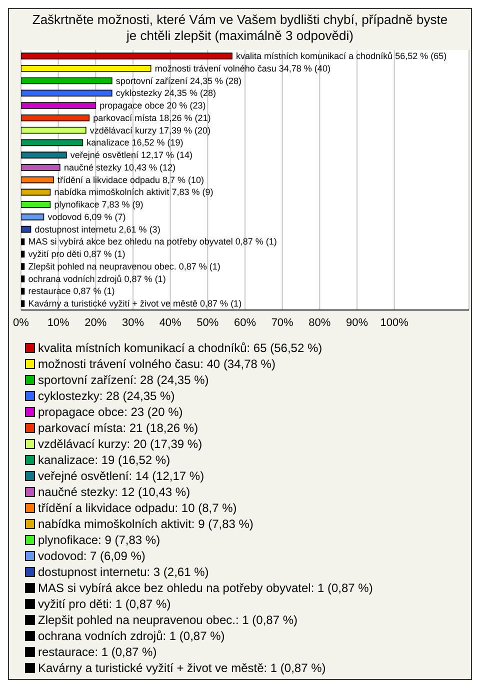  I want to click on legend-label: MAS si vybírá akce bez ohledu na potřeby obyvatel: 1 (0,87 %), so click(205, 588).